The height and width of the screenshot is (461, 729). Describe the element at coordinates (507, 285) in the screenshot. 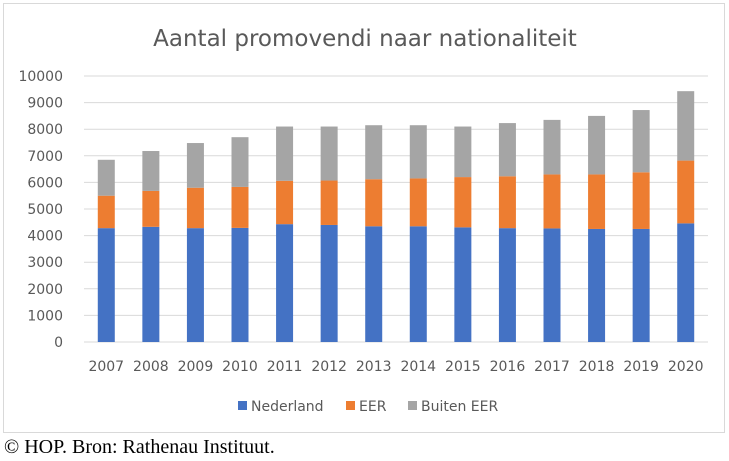

I see `bar-nederland-2016` at that location.